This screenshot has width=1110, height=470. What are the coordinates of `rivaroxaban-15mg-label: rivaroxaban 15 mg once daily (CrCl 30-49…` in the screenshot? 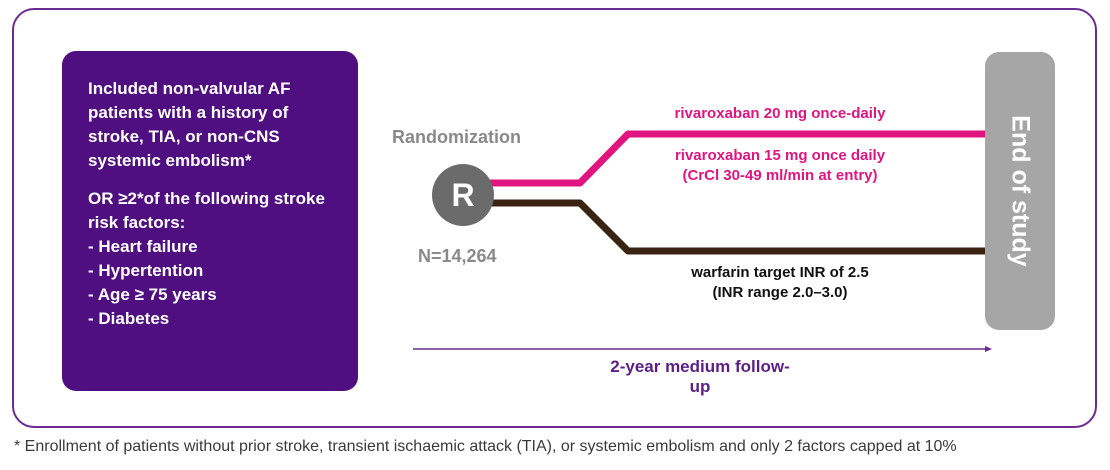 It's located at (780, 166).